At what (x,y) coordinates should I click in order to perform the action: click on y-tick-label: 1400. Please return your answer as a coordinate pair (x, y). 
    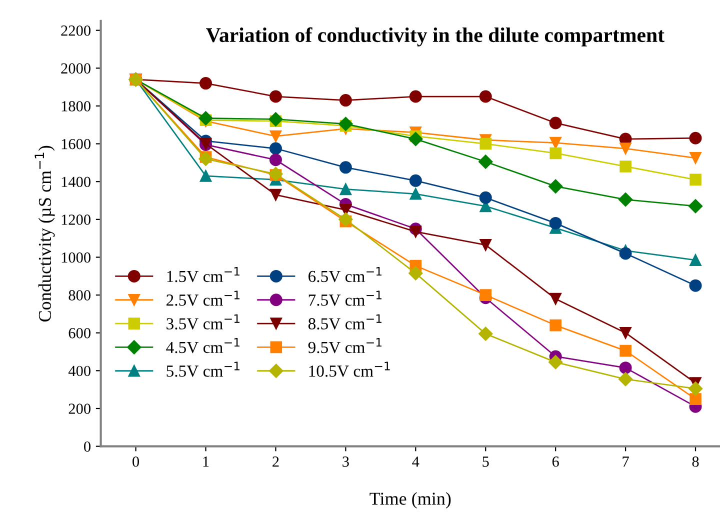
    Looking at the image, I should click on (76, 182).